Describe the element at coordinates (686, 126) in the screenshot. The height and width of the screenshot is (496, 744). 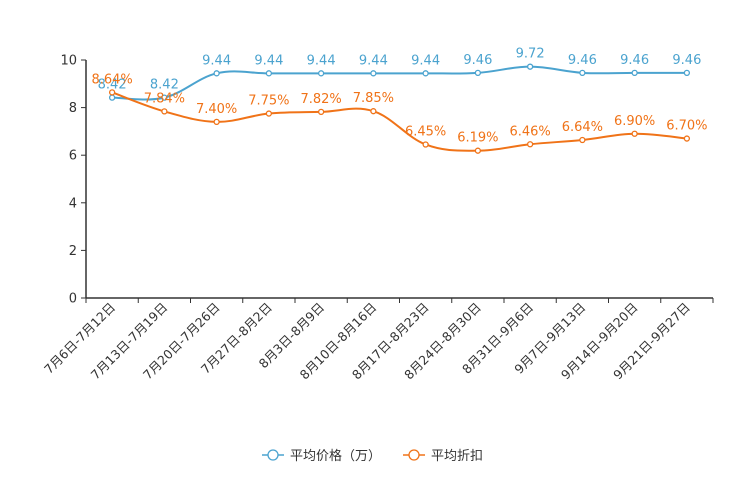
I see `series-1-data-label: 6.70%` at that location.